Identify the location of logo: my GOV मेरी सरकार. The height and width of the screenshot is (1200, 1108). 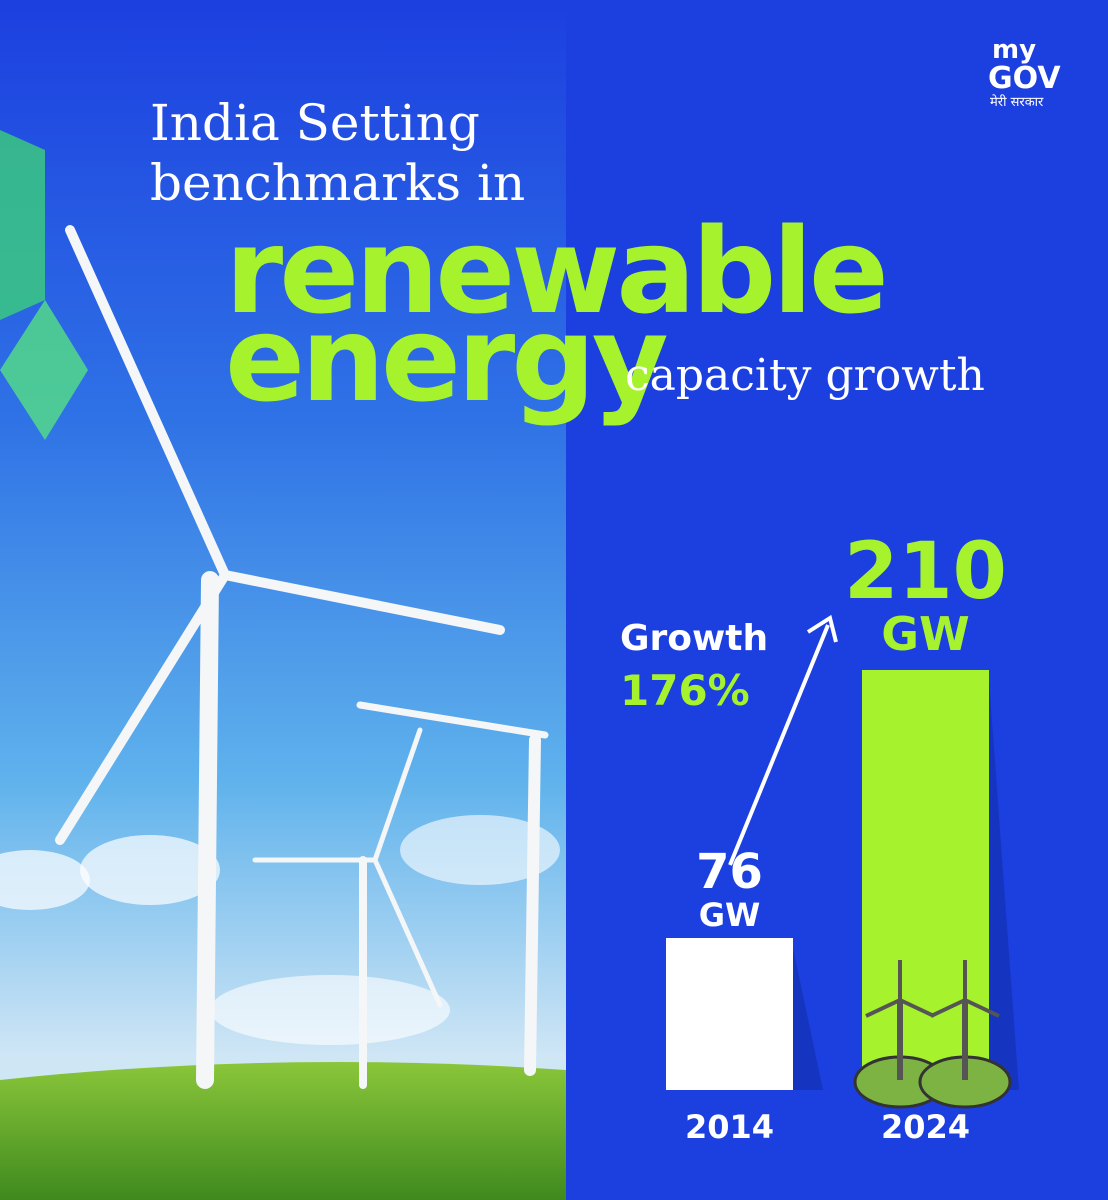
(1024, 72).